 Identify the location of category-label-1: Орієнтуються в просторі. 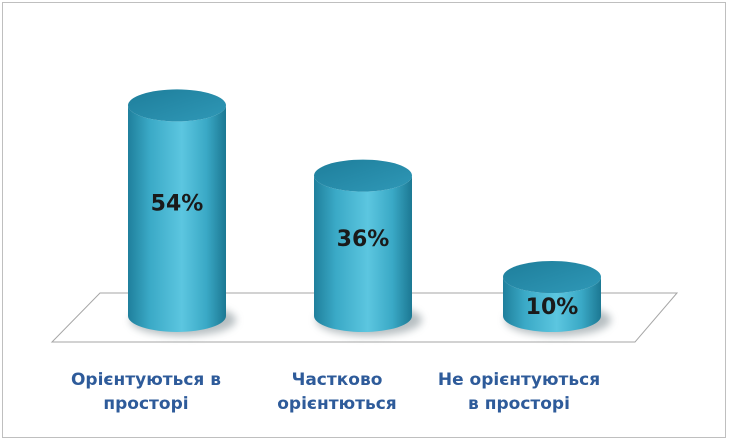
(145, 392).